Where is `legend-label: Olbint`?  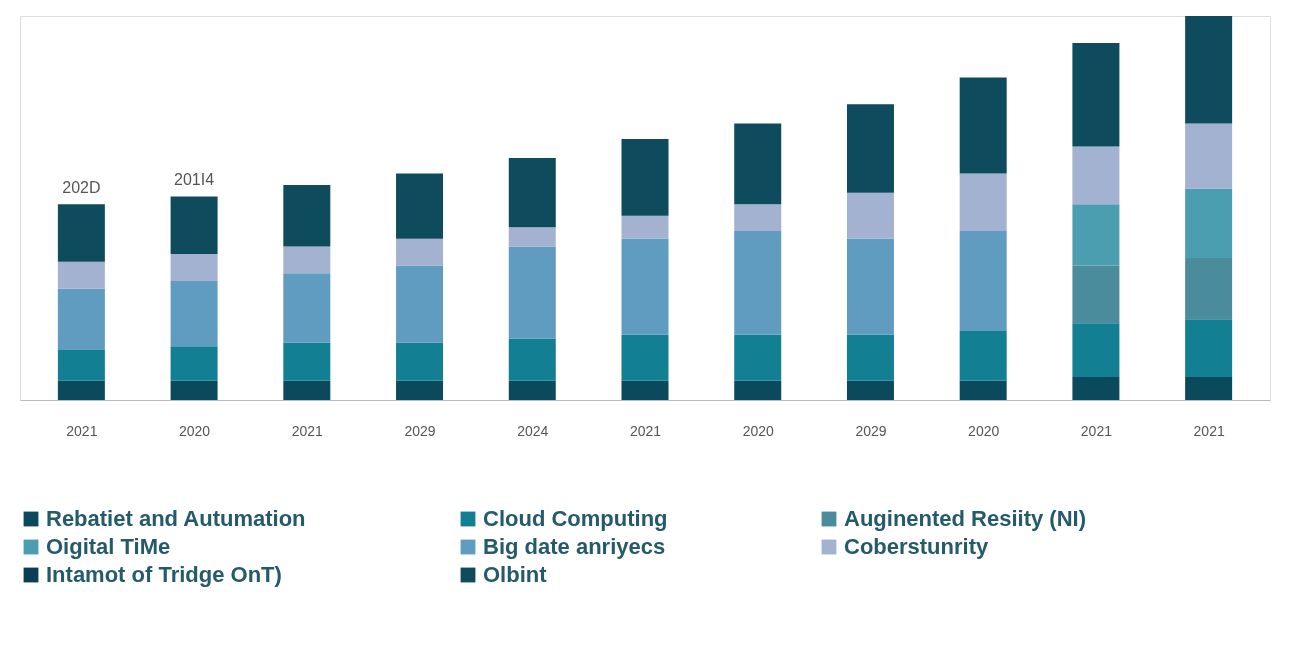 legend-label: Olbint is located at coordinates (515, 574).